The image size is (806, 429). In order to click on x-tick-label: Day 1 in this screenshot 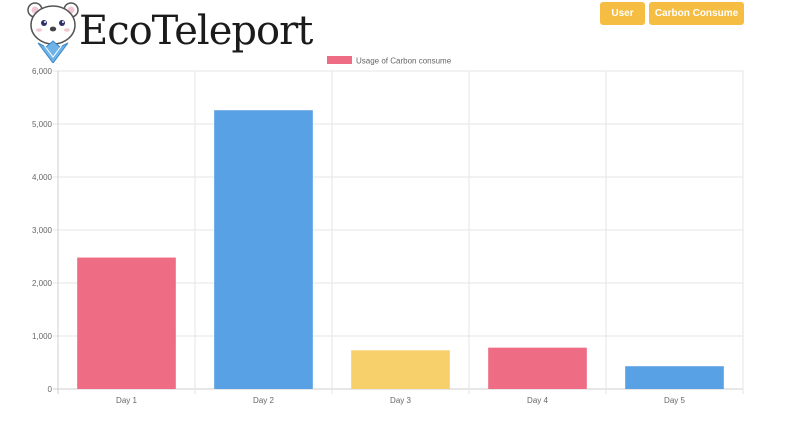, I will do `click(126, 400)`.